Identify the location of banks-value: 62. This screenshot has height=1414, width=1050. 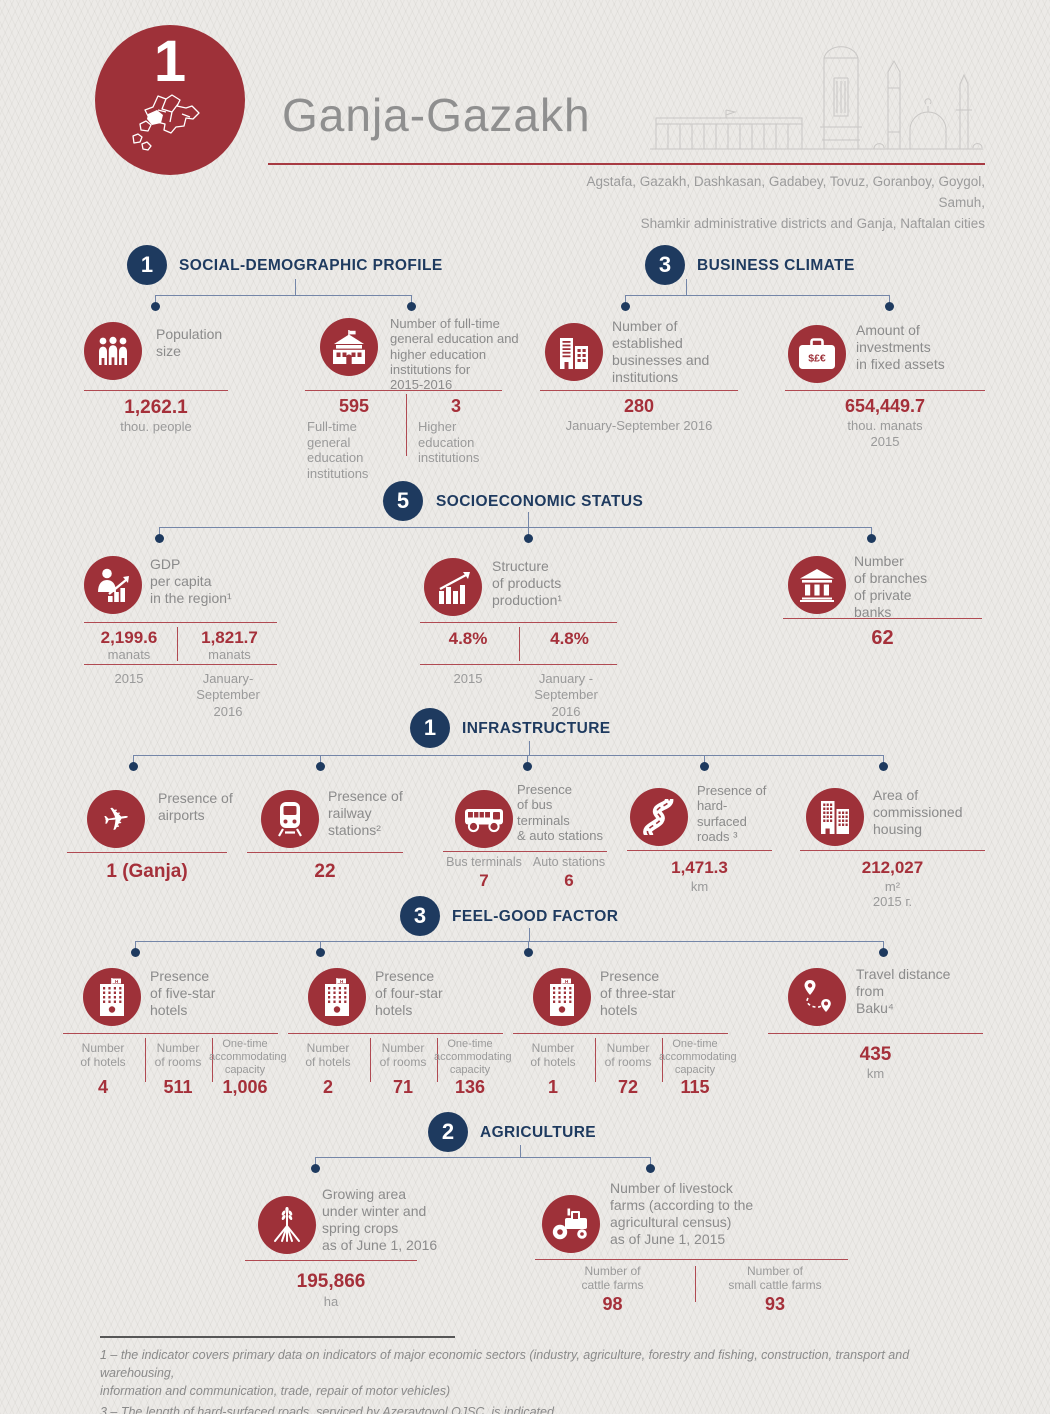
(882, 638).